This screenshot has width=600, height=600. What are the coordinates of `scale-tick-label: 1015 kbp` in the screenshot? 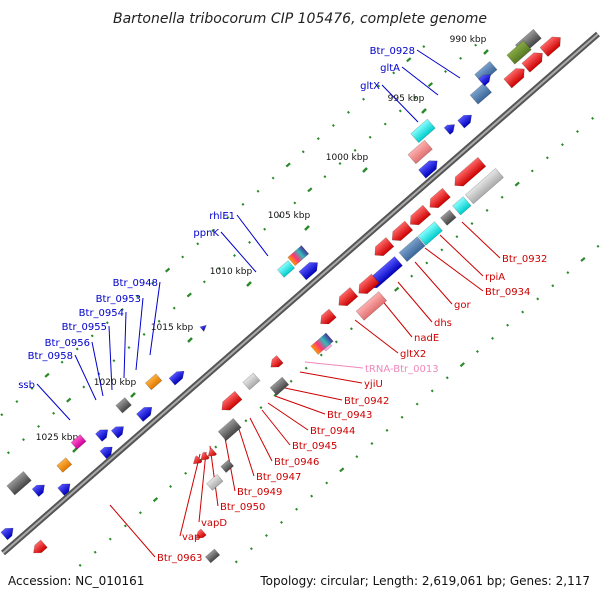 It's located at (172, 328).